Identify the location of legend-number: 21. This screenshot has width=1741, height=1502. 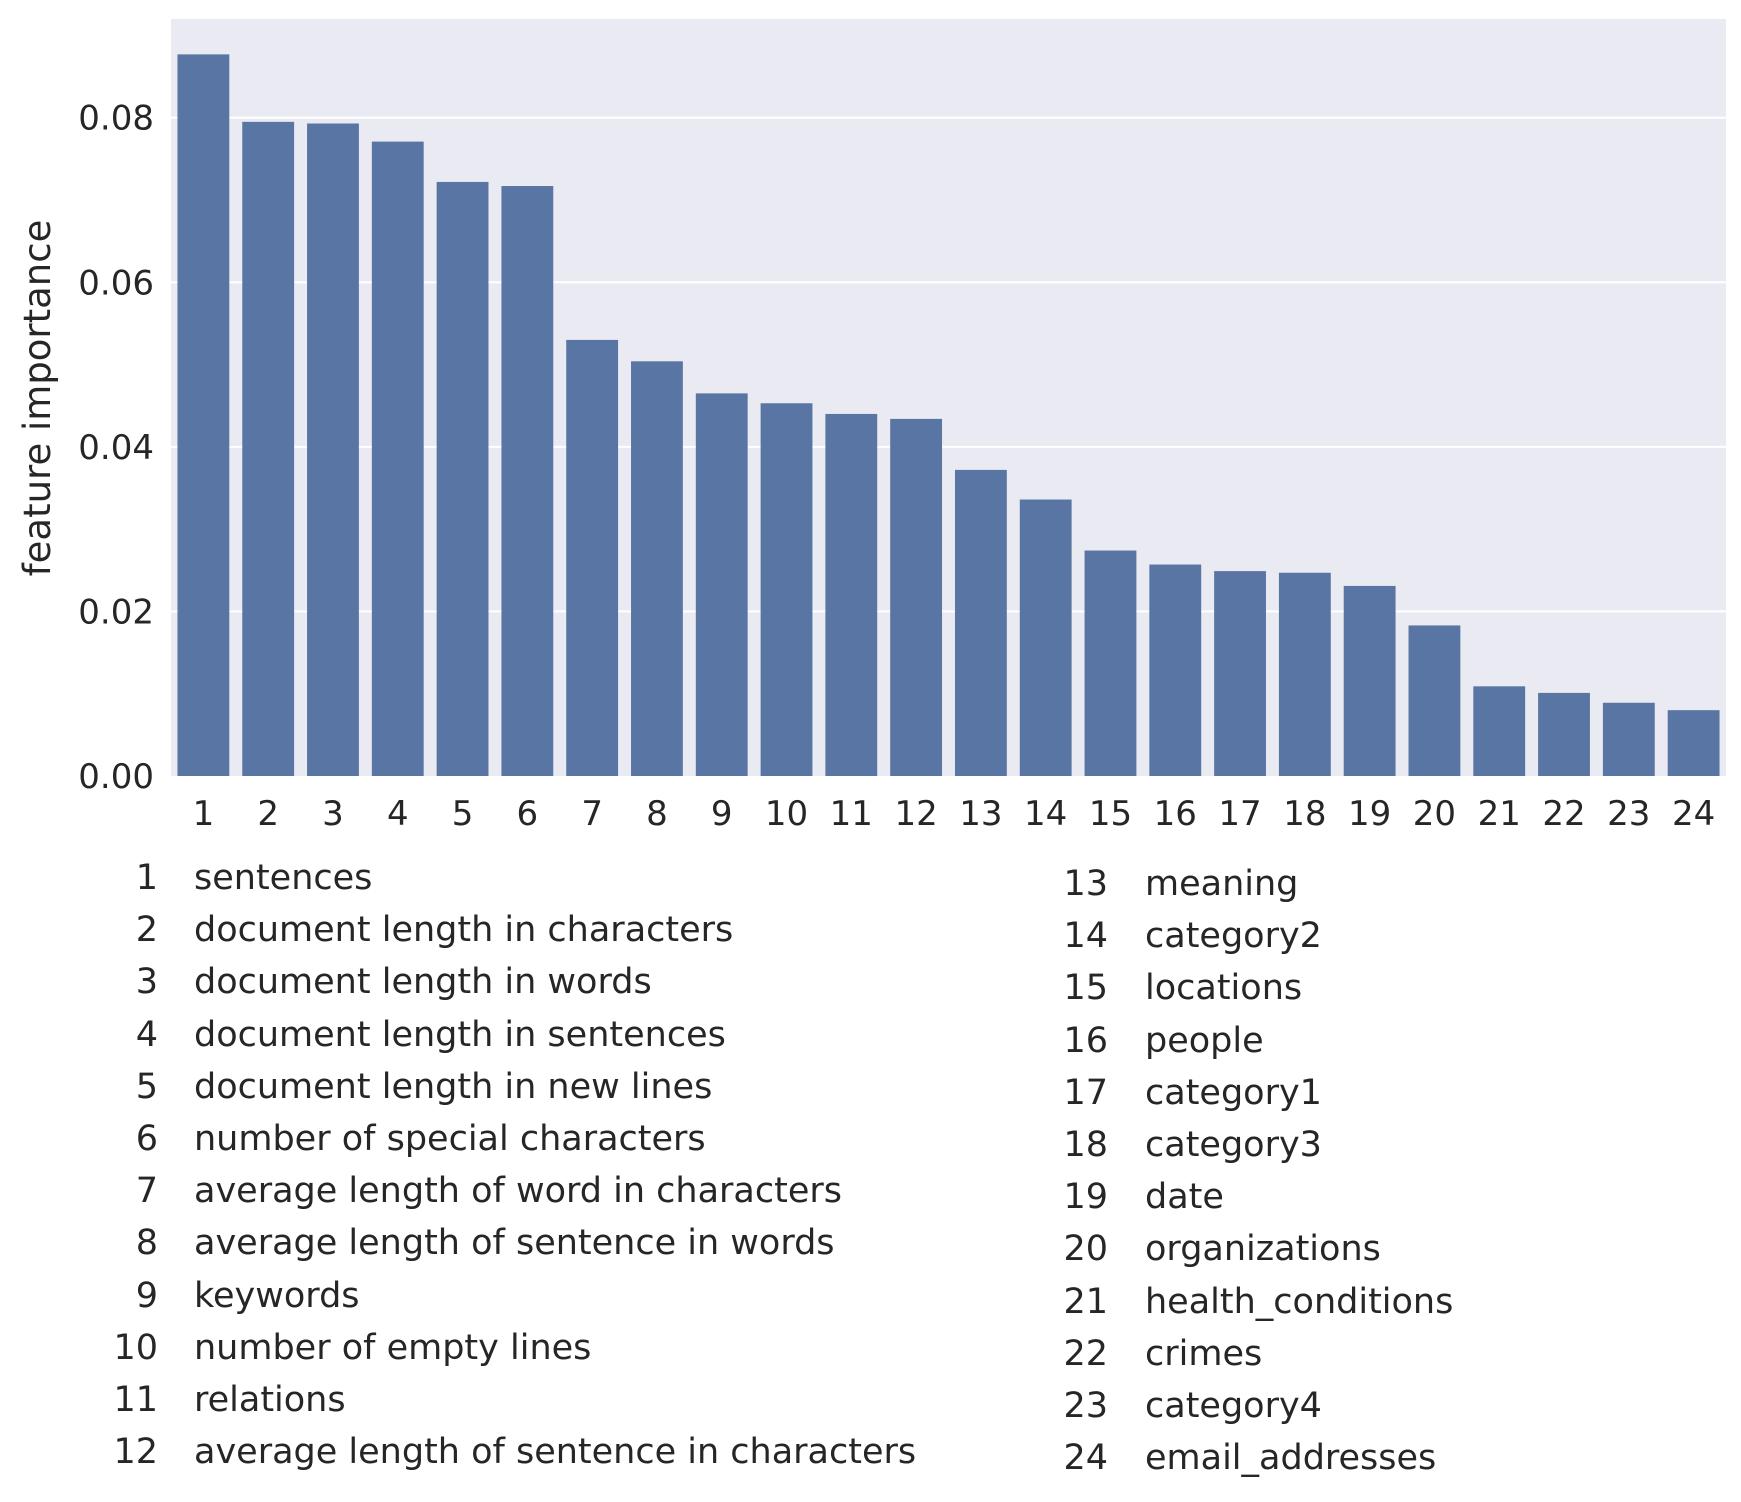
(1085, 1301).